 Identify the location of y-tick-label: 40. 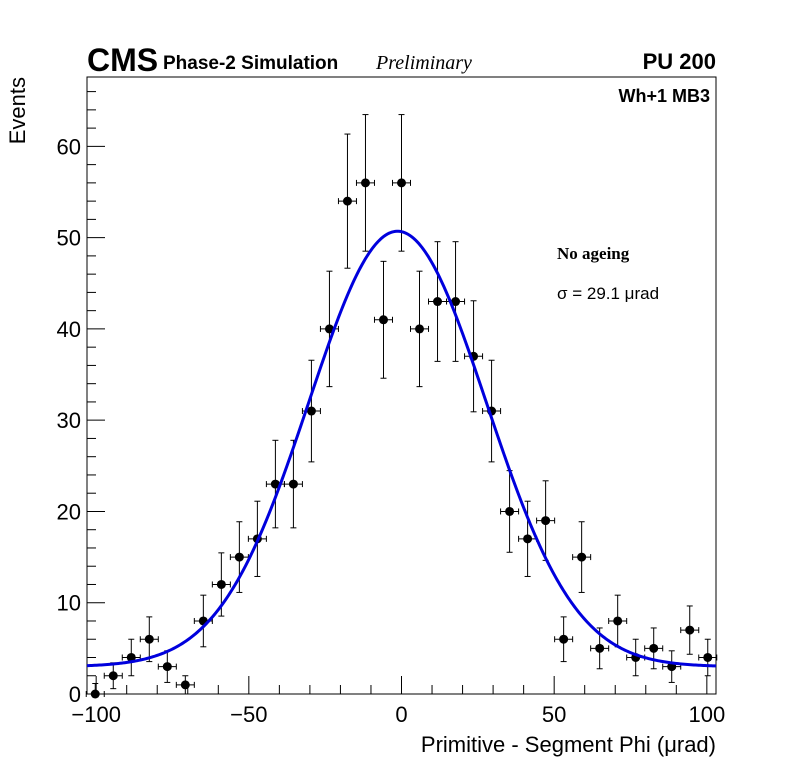
(69, 329).